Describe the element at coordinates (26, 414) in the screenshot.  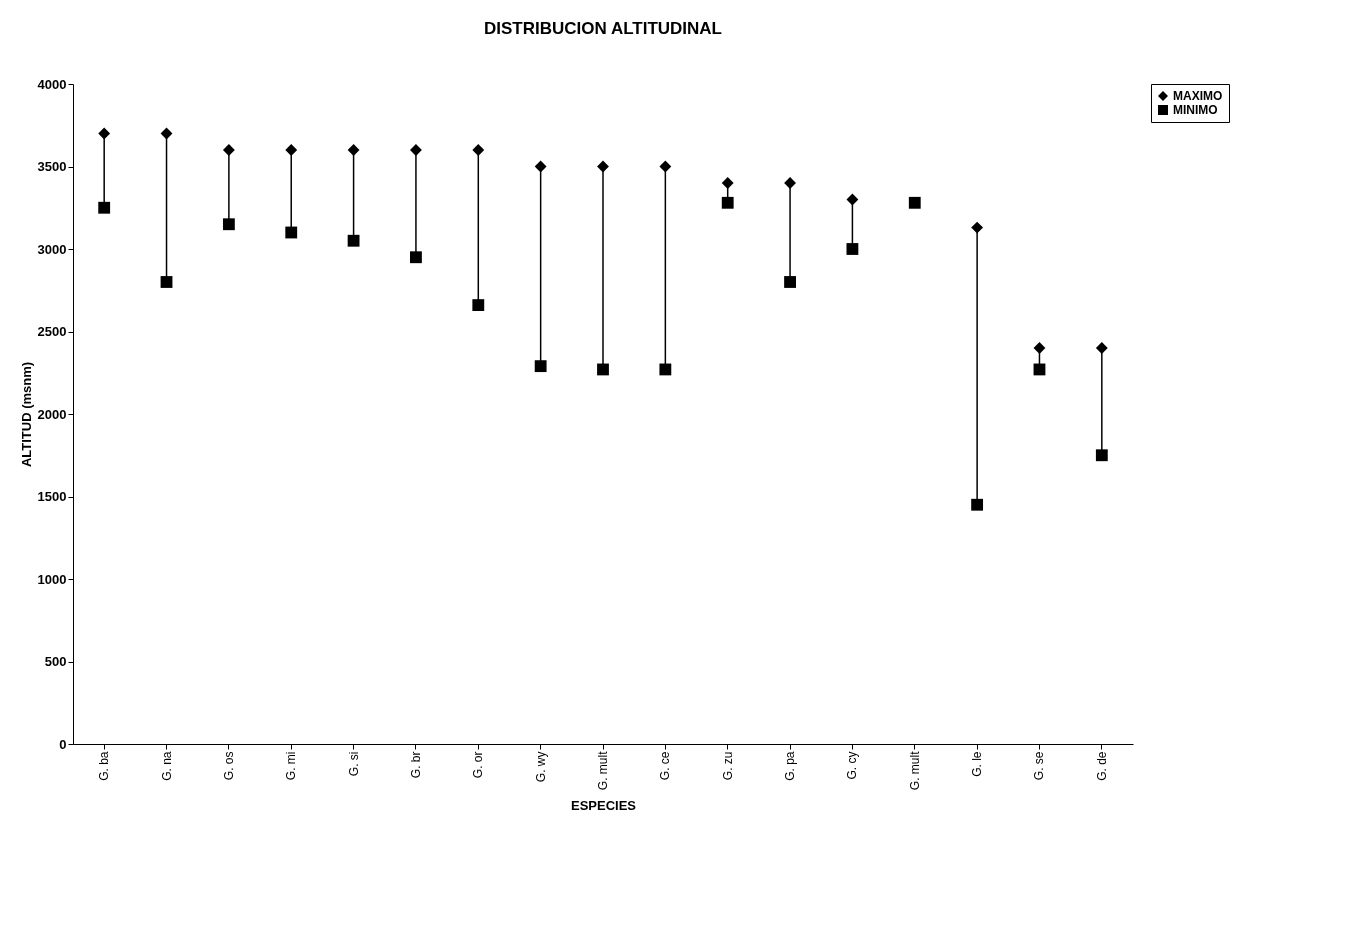
I see `y-axis-title: ALTITUD (msnm)` at that location.